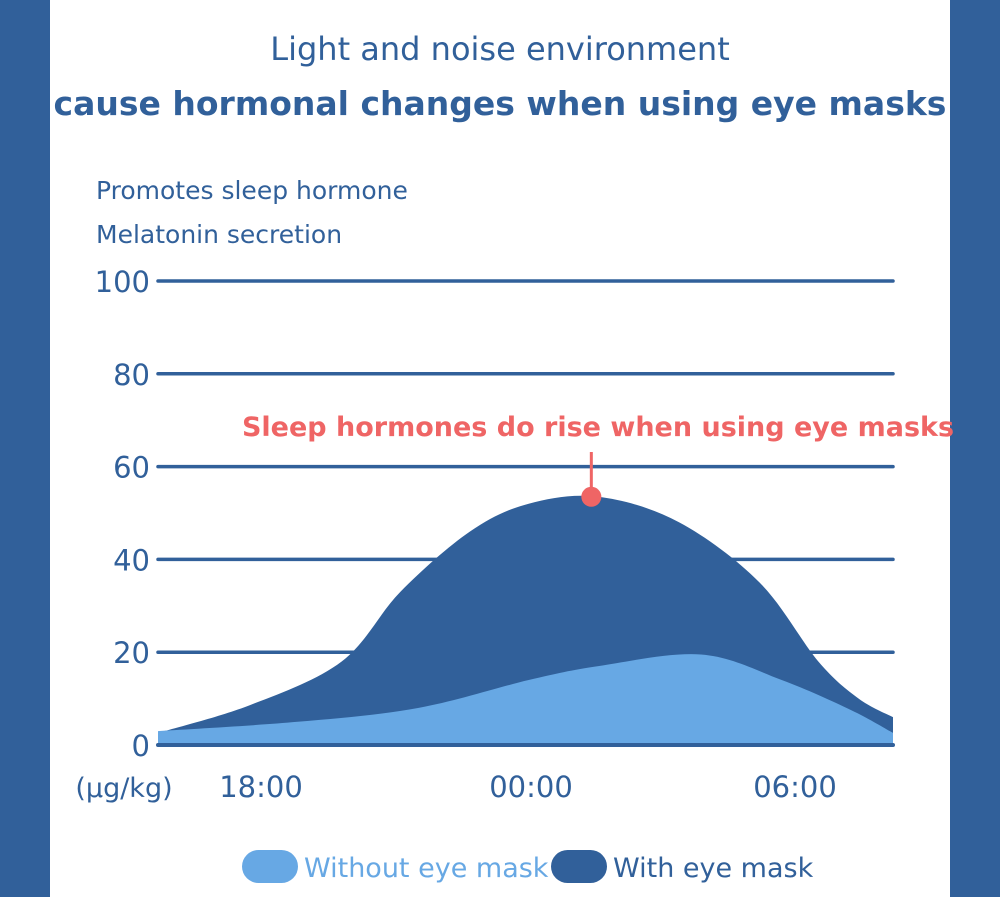 Image resolution: width=1000 pixels, height=897 pixels. What do you see at coordinates (795, 787) in the screenshot?
I see `x-tick-label: 06:00` at bounding box center [795, 787].